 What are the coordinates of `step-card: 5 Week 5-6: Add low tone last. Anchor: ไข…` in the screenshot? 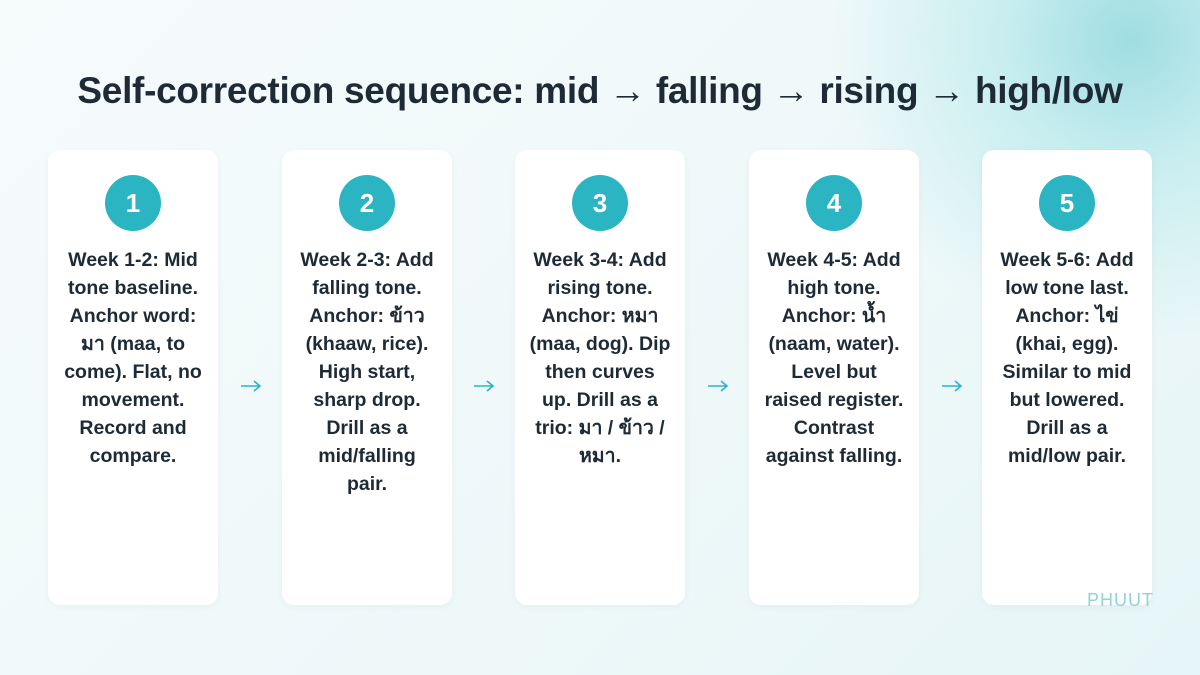 It's located at (1067, 377).